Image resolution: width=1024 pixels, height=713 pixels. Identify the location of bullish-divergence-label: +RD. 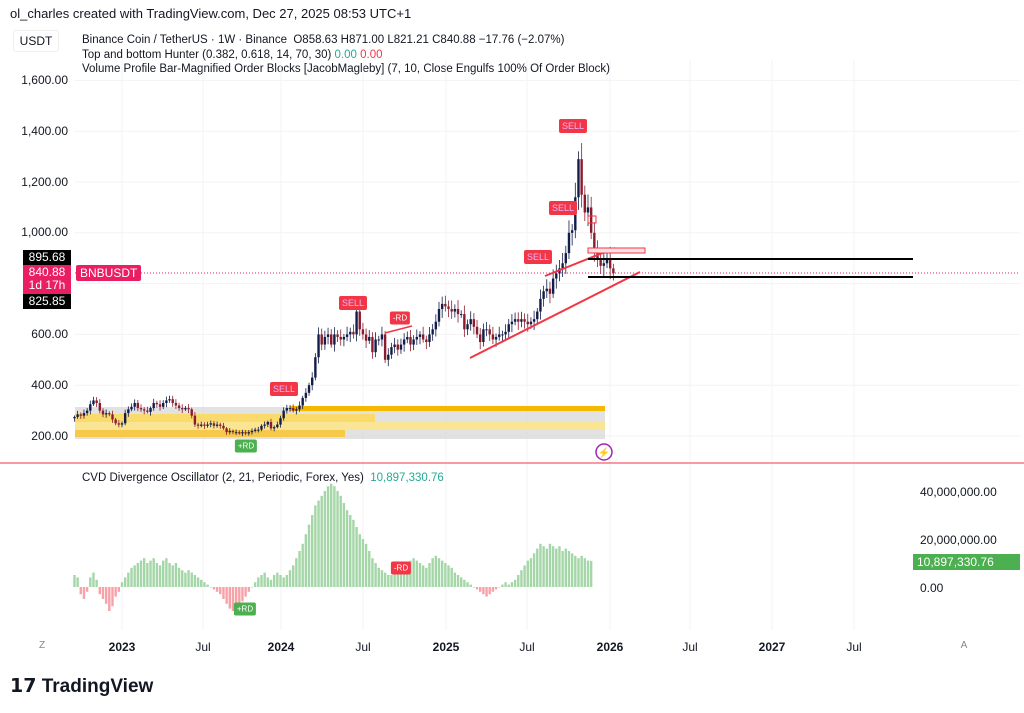
(246, 446).